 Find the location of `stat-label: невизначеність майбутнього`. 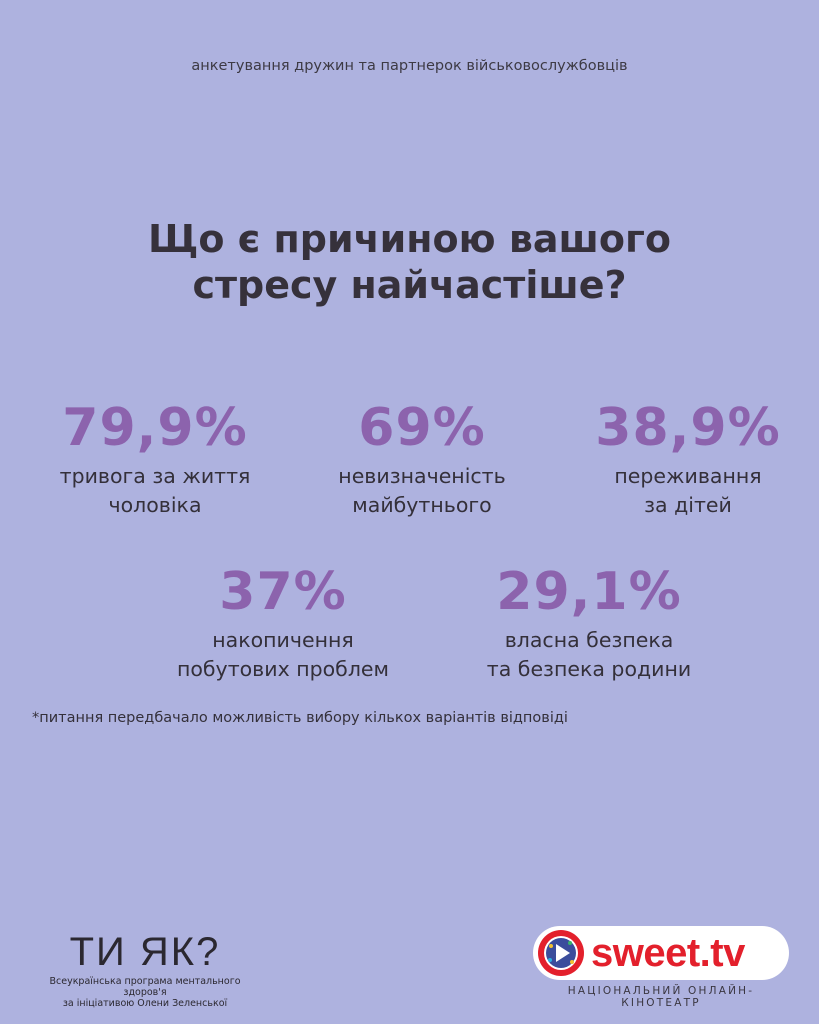

stat-label: невизначеність майбутнього is located at coordinates (422, 491).